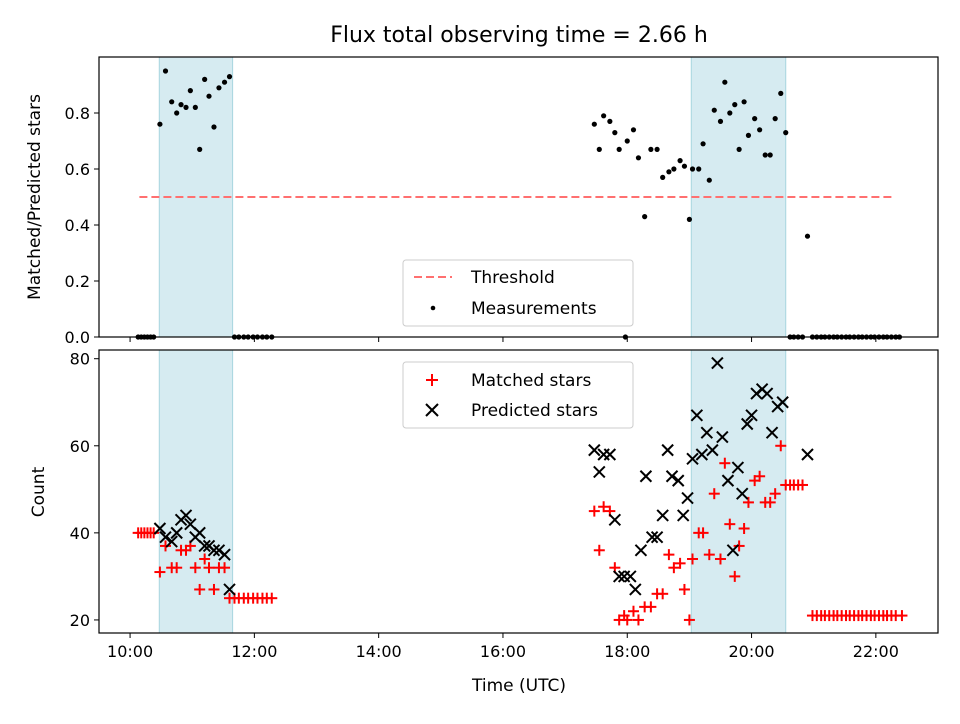 This screenshot has height=724, width=960. I want to click on legend-measurement-label: Measurements, so click(534, 309).